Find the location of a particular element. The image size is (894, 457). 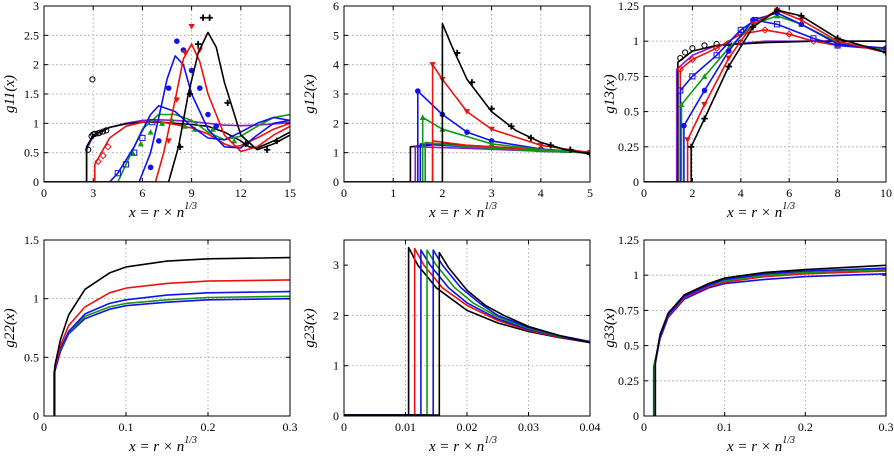

y-tick-label: 4 is located at coordinates (336, 65).